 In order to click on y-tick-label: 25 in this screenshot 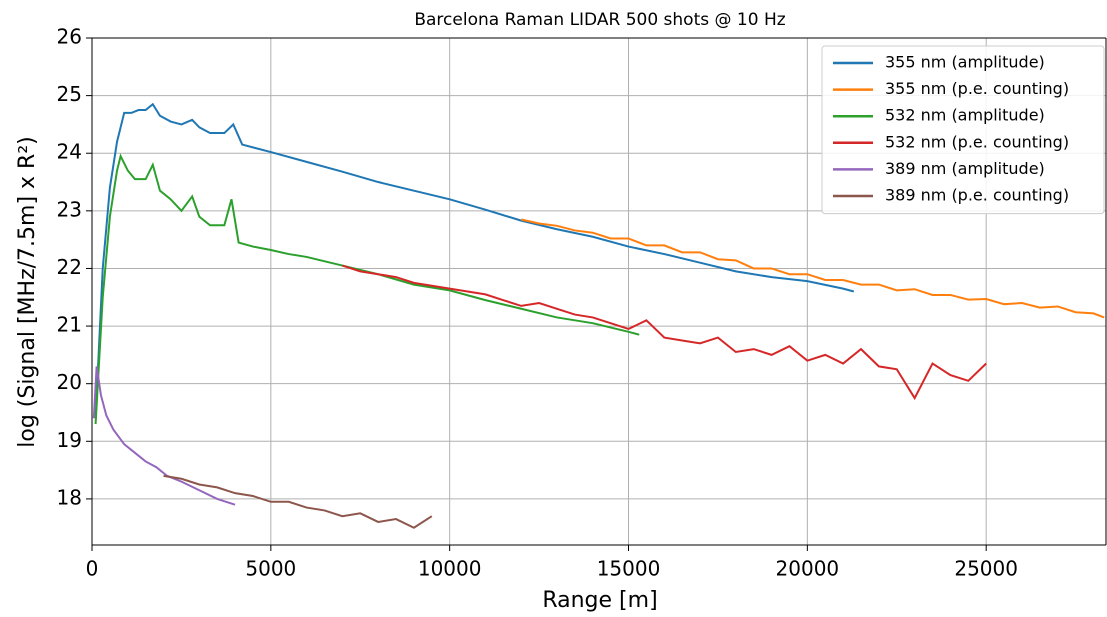, I will do `click(69, 94)`.